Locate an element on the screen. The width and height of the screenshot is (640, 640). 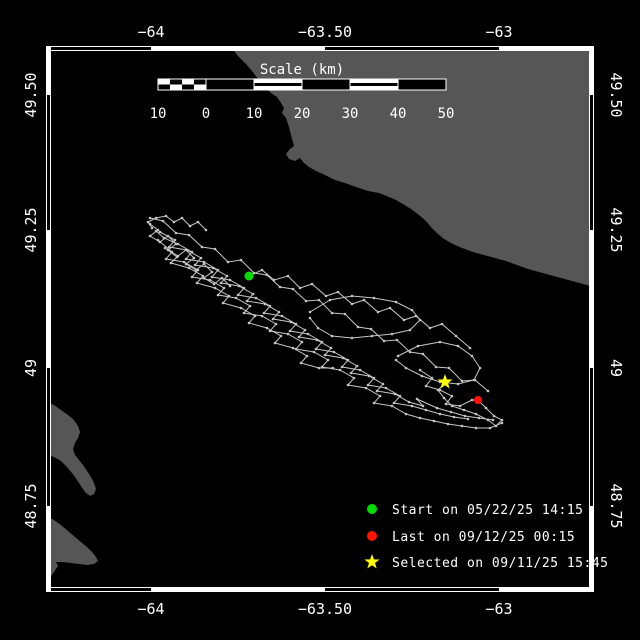
scale-bar-stripe is located at coordinates (374, 84).